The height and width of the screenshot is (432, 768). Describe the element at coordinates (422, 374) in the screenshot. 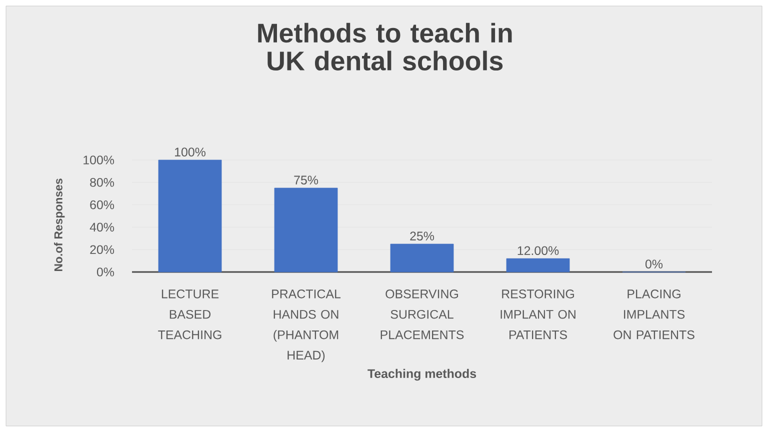

I see `x-axis-title: Teaching methods` at that location.